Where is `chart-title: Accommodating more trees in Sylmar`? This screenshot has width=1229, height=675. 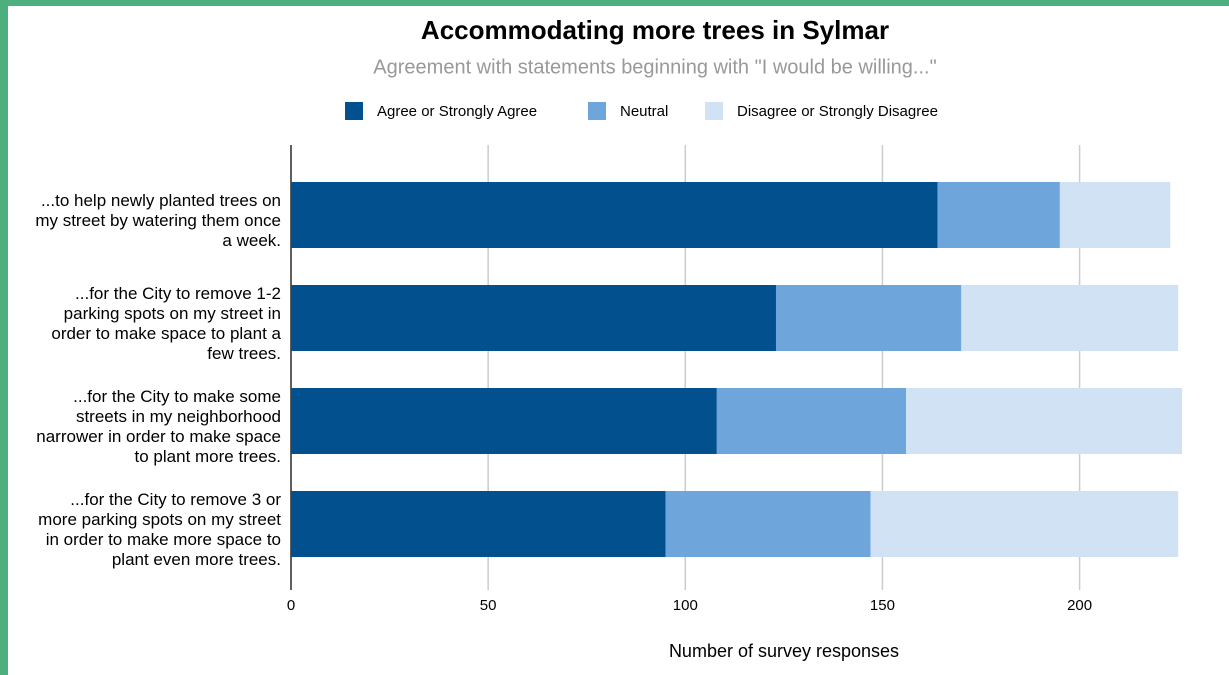 chart-title: Accommodating more trees in Sylmar is located at coordinates (655, 30).